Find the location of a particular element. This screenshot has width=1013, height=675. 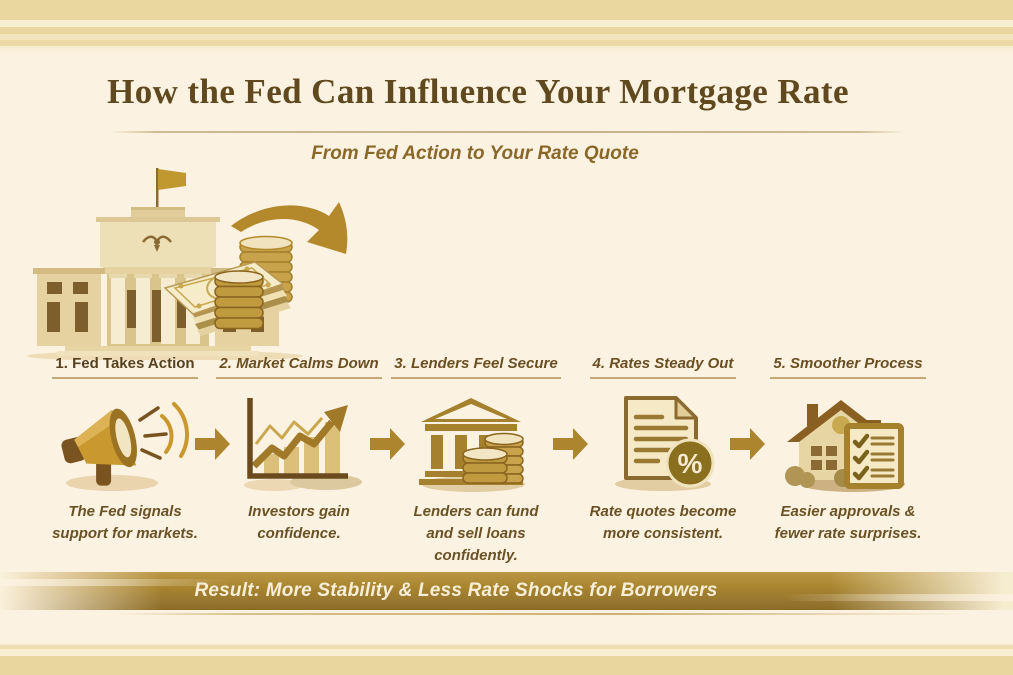

step-5-smoother-process: 5. Smoother Process is located at coordinates (848, 450).